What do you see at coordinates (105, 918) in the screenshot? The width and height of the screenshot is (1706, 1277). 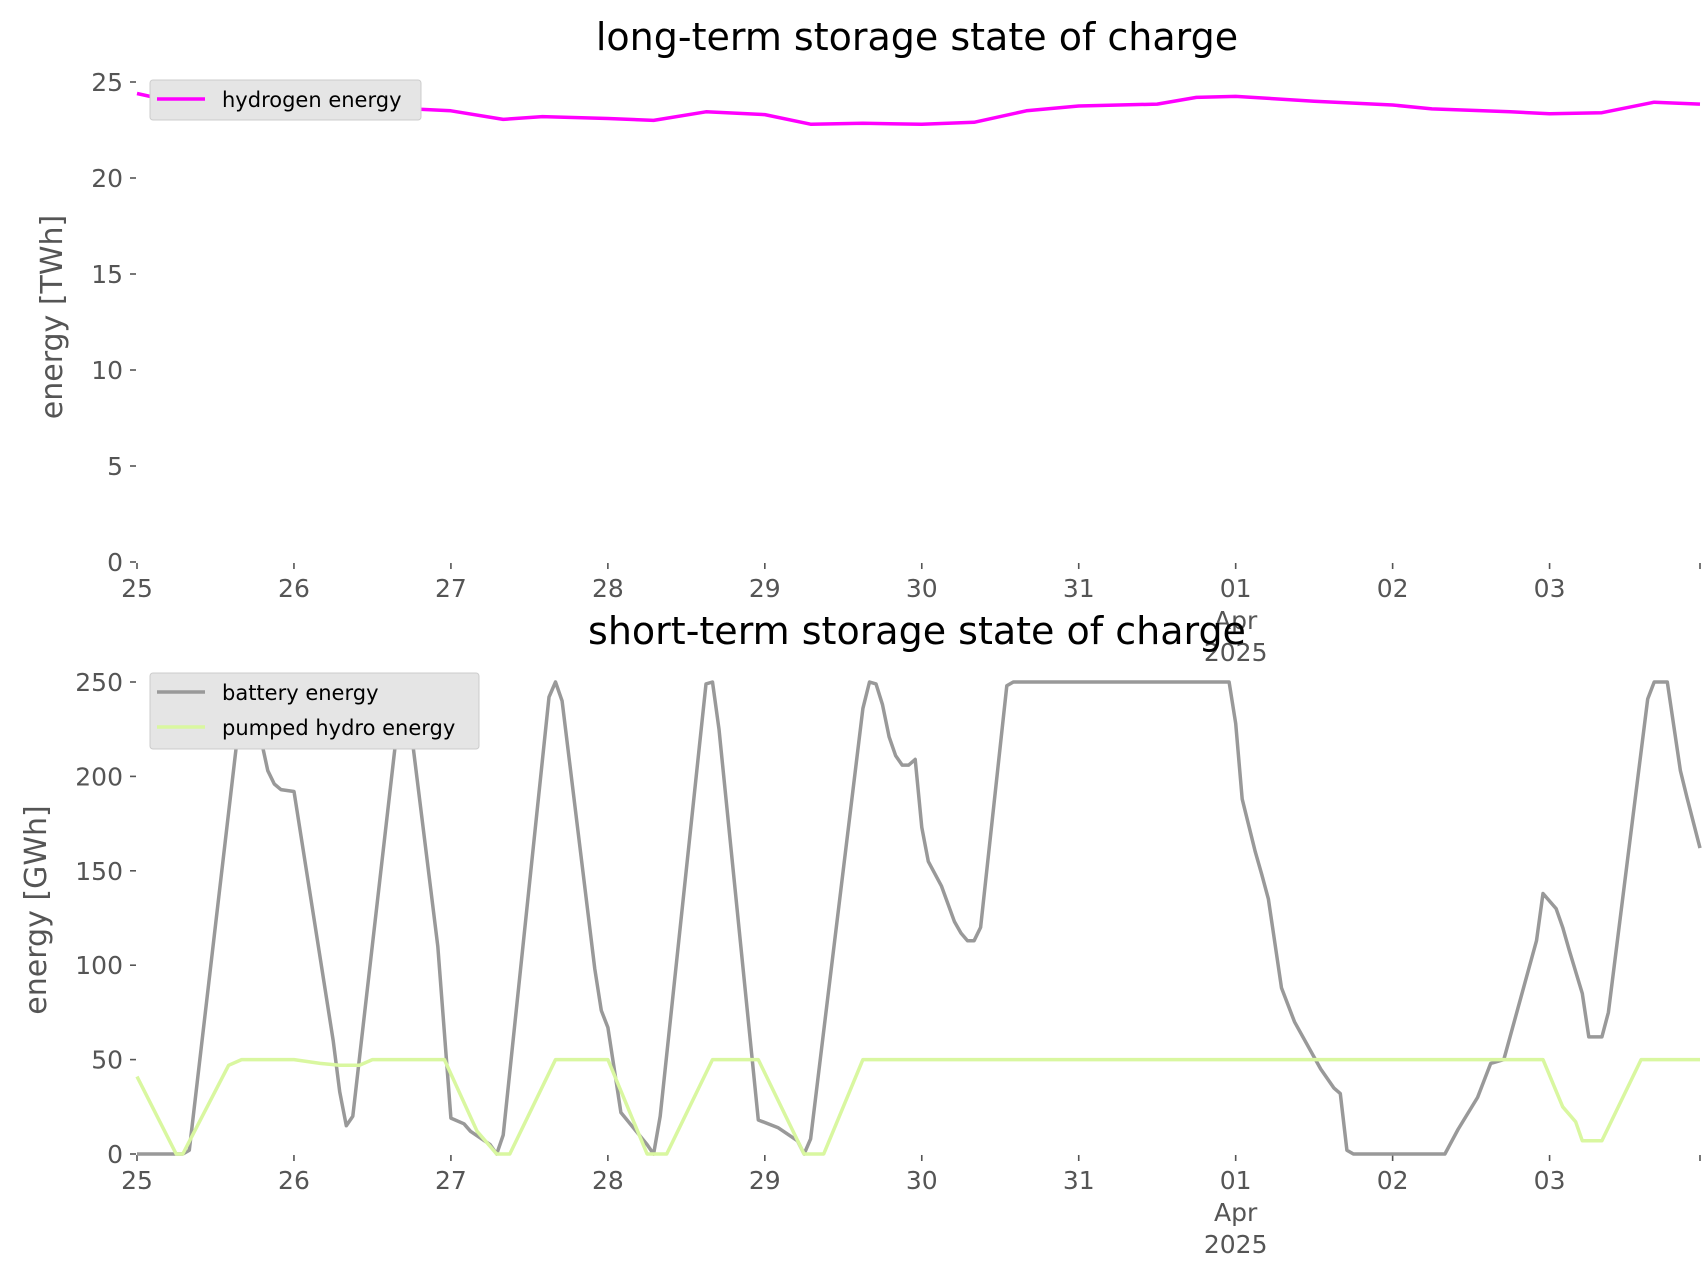 I see `short-term-y-axis: 0 50 100 150 200 250` at bounding box center [105, 918].